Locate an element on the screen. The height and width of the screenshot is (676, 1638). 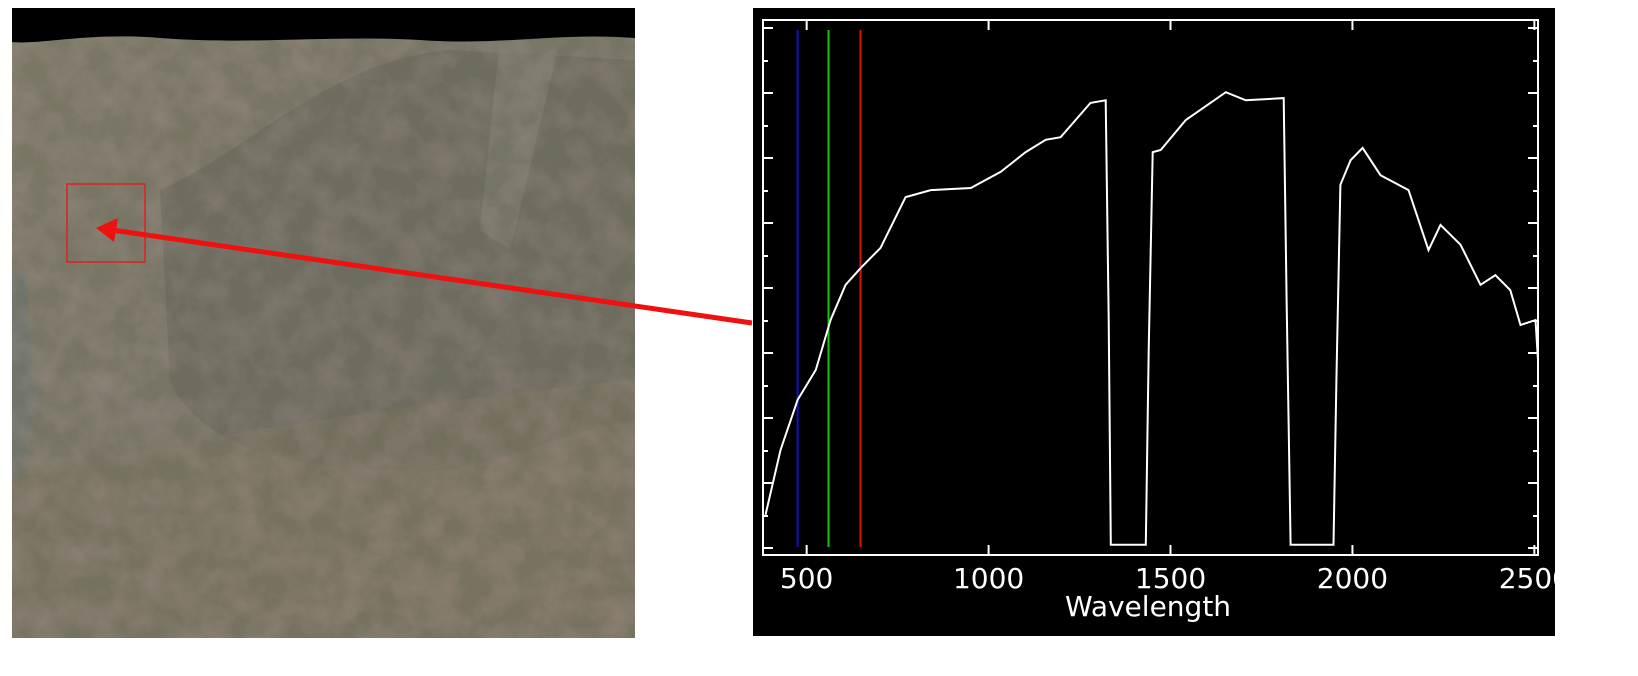
x-tick-label: 2500 is located at coordinates (1534, 578).